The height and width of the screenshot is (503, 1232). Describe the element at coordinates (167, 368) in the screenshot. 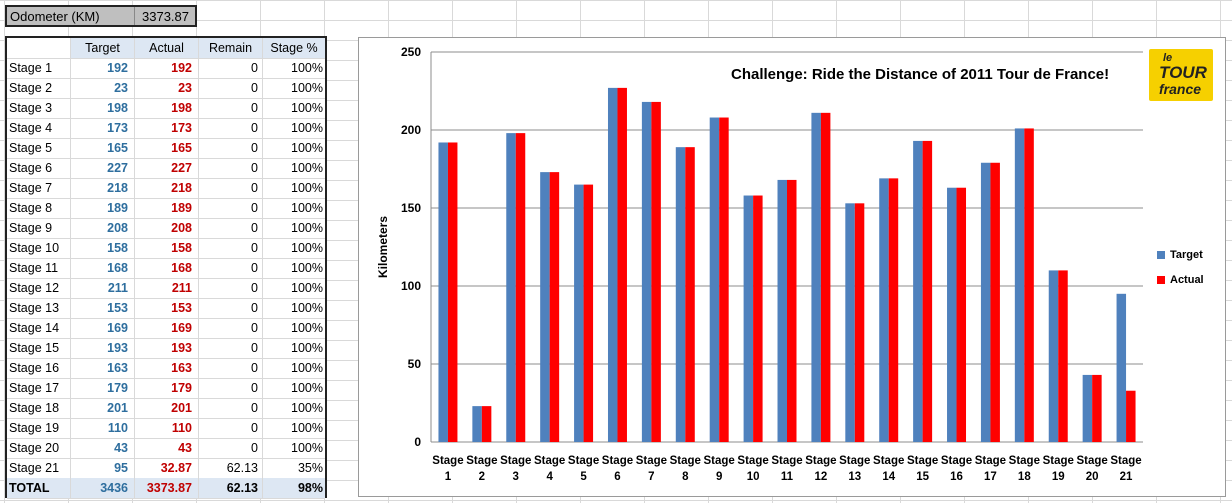

I see `actual-cell: 163` at that location.